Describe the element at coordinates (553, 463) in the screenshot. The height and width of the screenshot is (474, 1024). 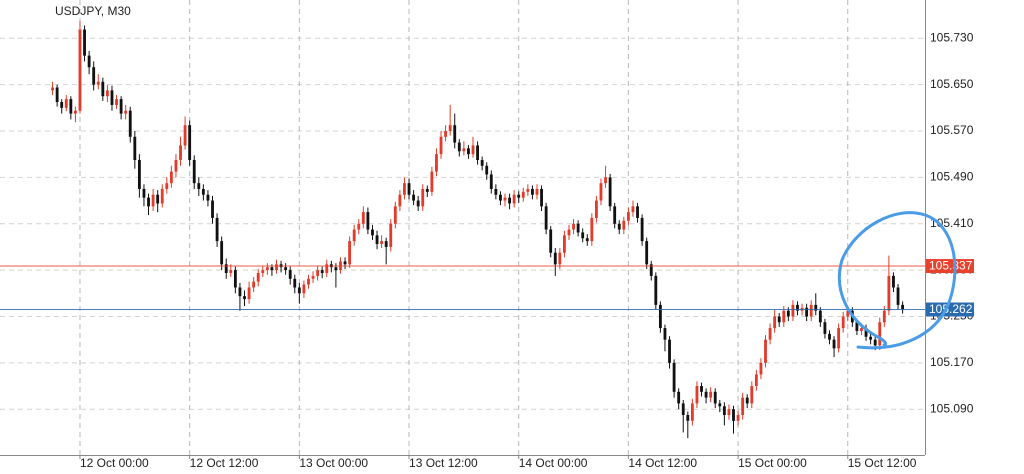
I see `x-tick-label: 14 Oct 00:00` at that location.